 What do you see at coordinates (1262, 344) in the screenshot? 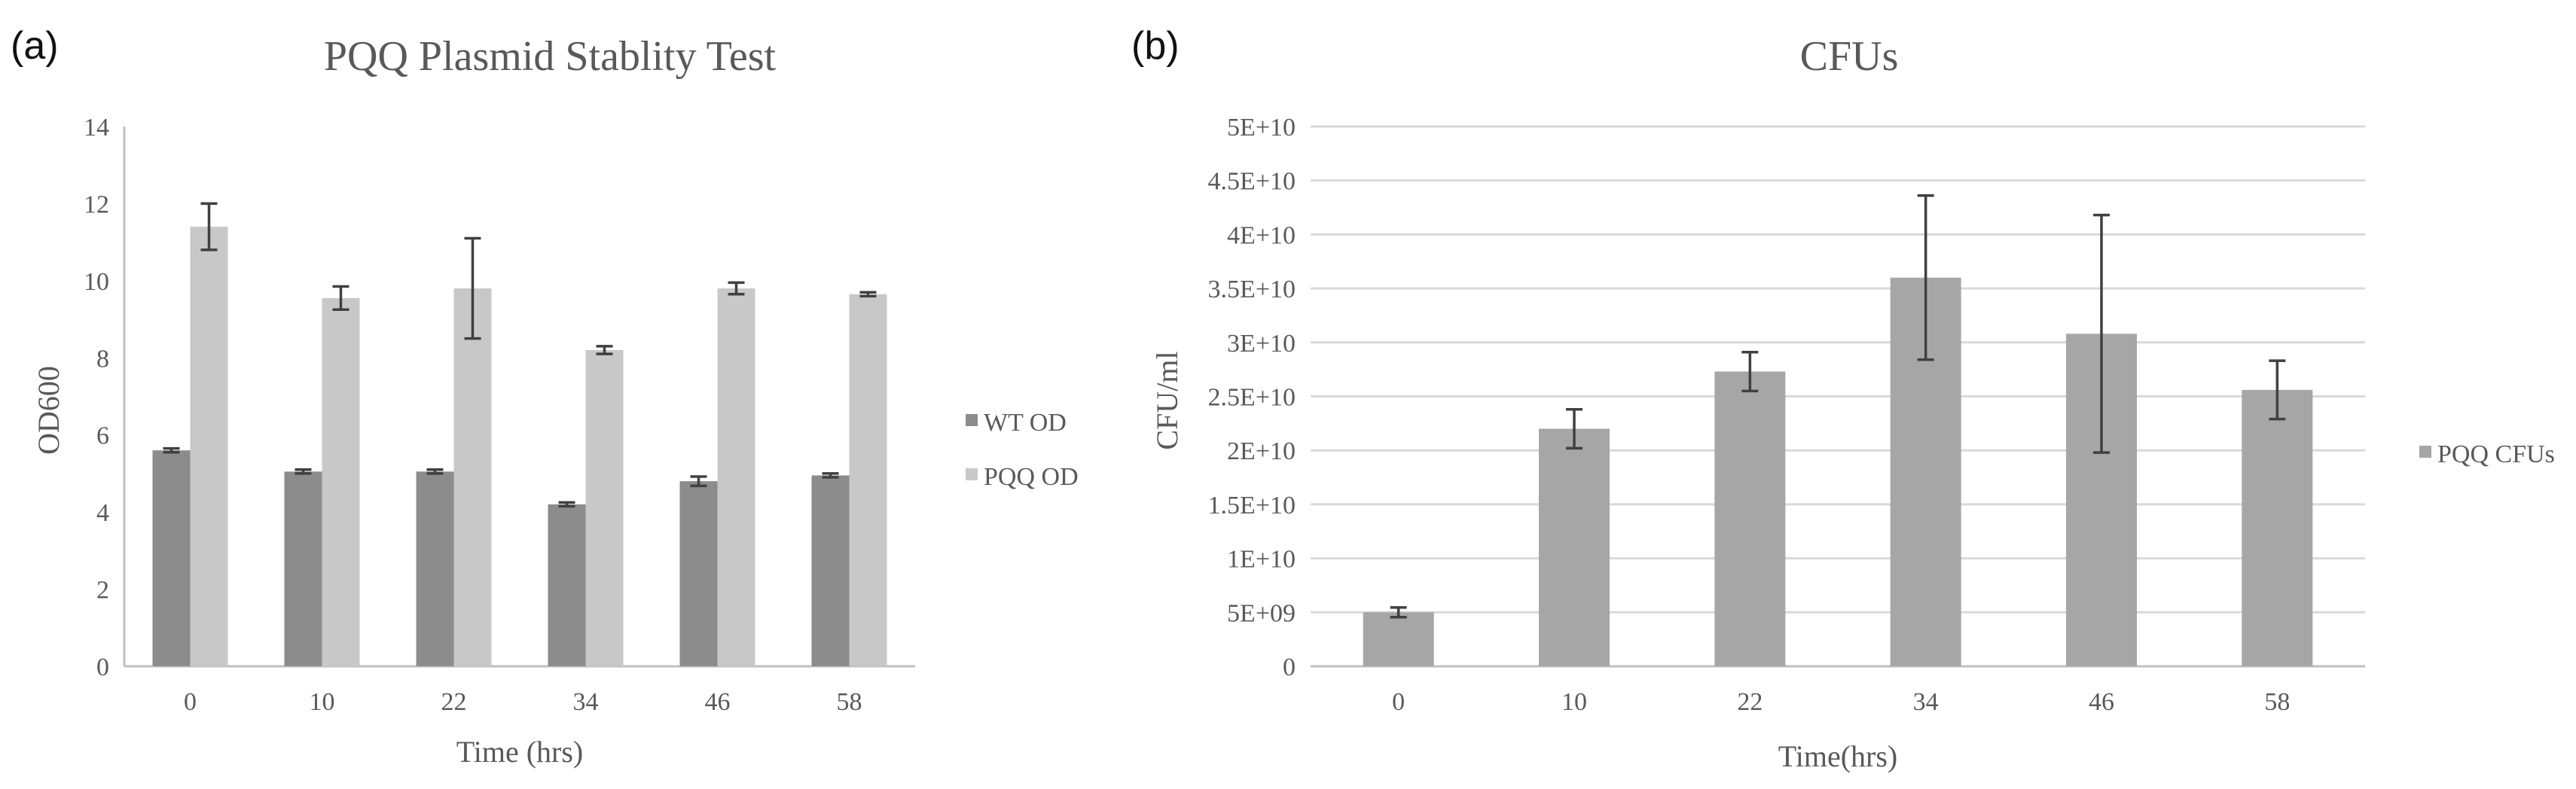
I see `chart-b-y-tick-label: 3E+10` at bounding box center [1262, 344].